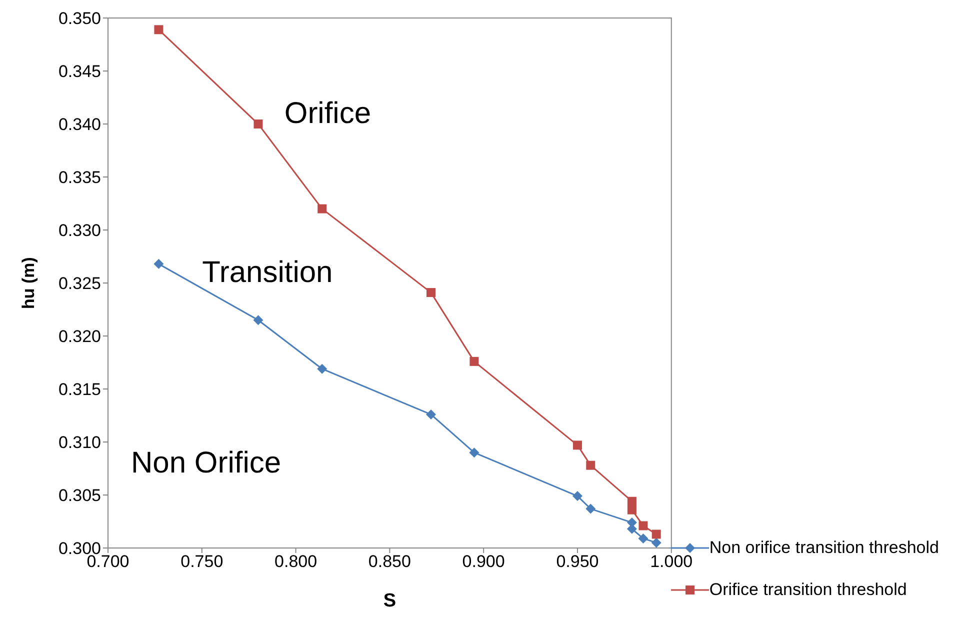 This screenshot has height=631, width=977. I want to click on y-tick-label: 0.315, so click(79, 390).